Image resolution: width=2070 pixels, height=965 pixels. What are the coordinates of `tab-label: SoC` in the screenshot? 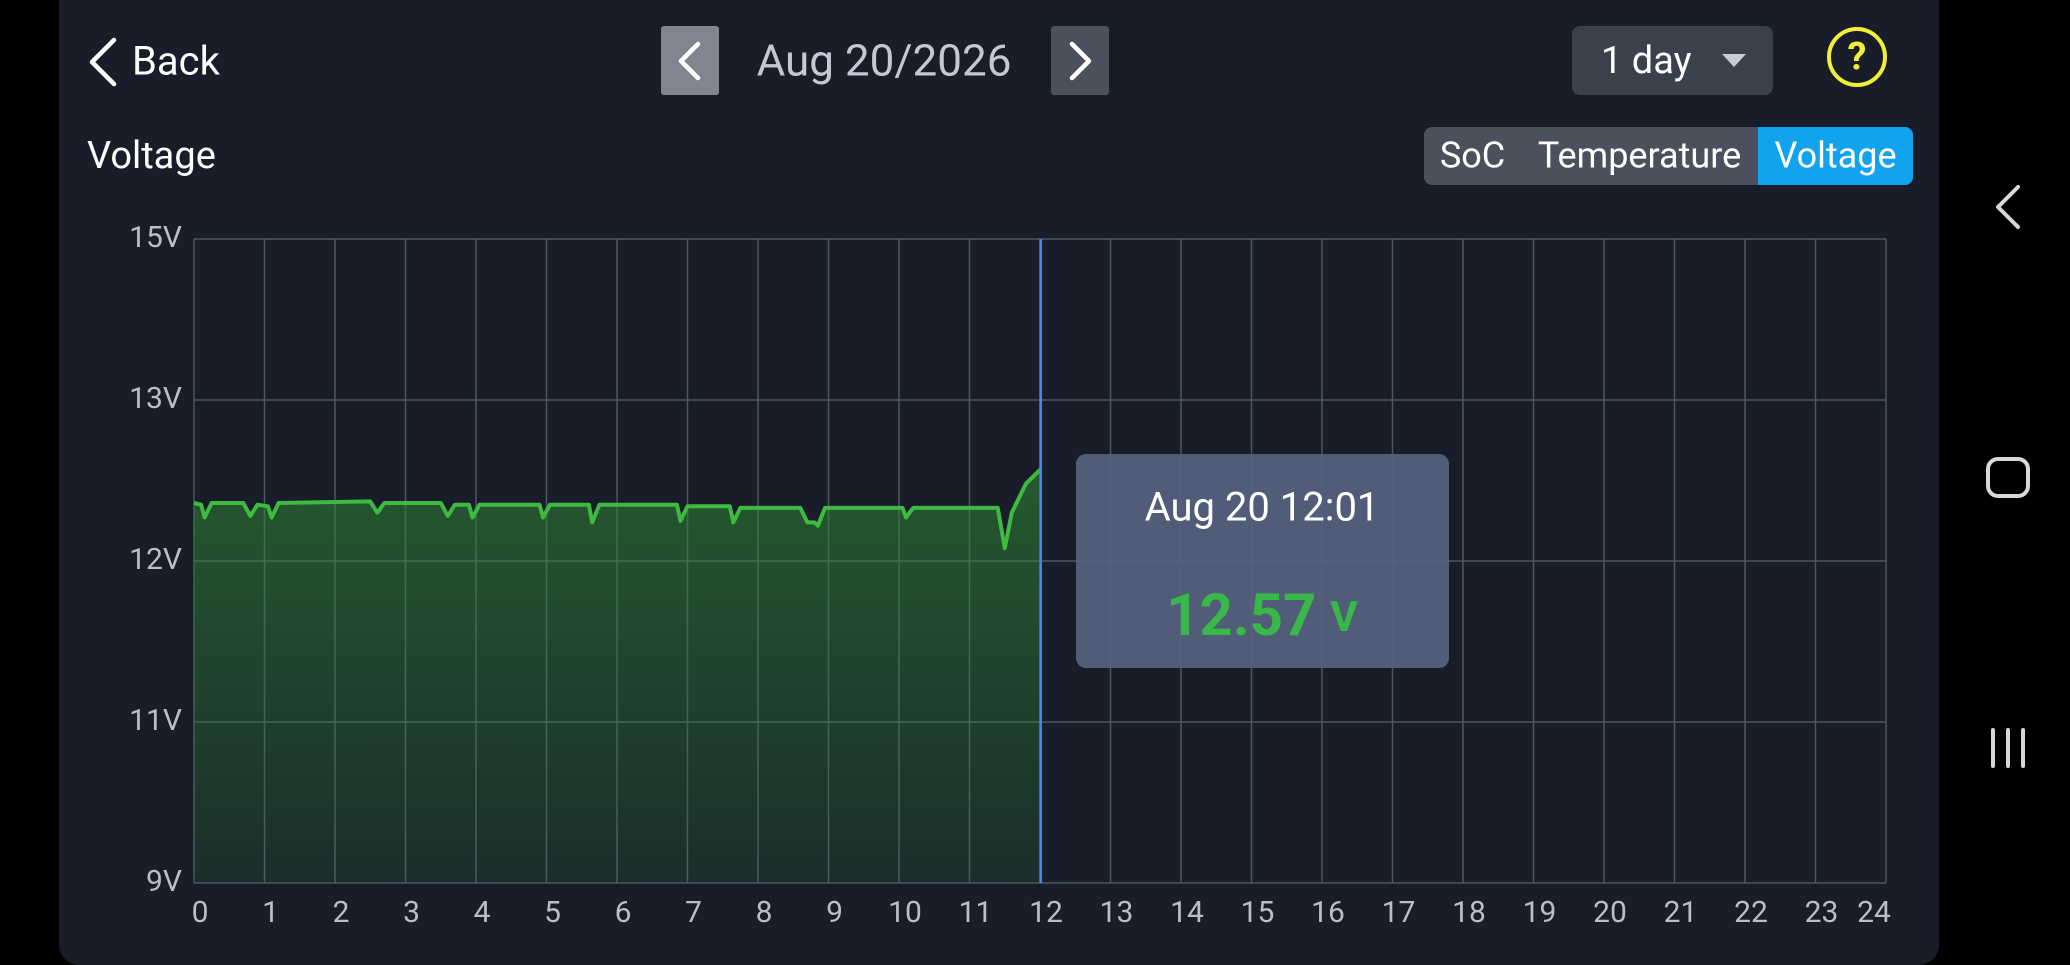 It's located at (1472, 156).